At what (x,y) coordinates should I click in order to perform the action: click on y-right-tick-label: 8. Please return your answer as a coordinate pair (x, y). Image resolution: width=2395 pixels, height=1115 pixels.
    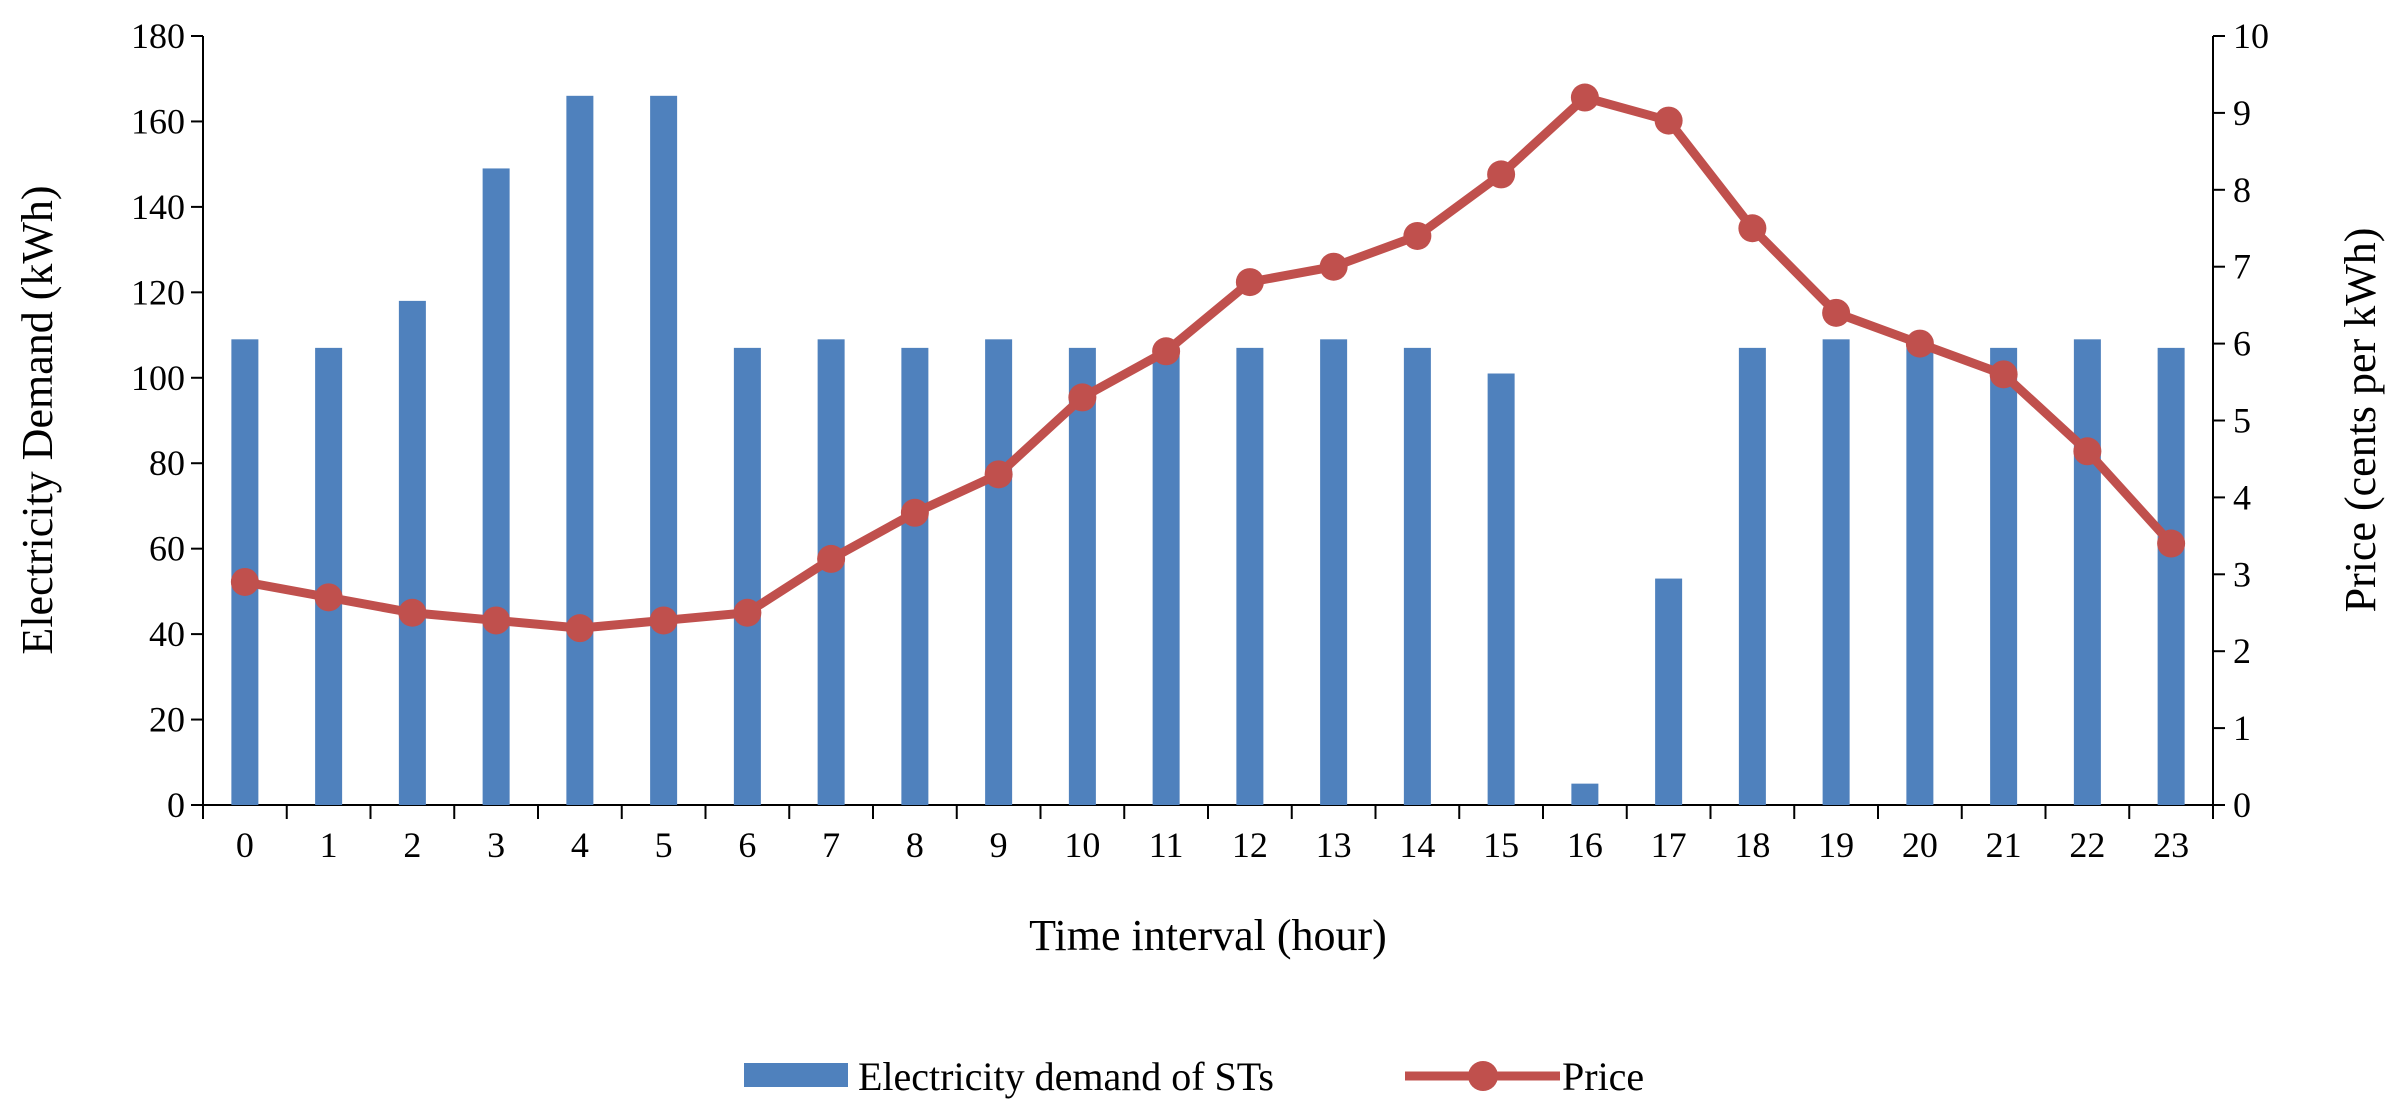
    Looking at the image, I should click on (2242, 190).